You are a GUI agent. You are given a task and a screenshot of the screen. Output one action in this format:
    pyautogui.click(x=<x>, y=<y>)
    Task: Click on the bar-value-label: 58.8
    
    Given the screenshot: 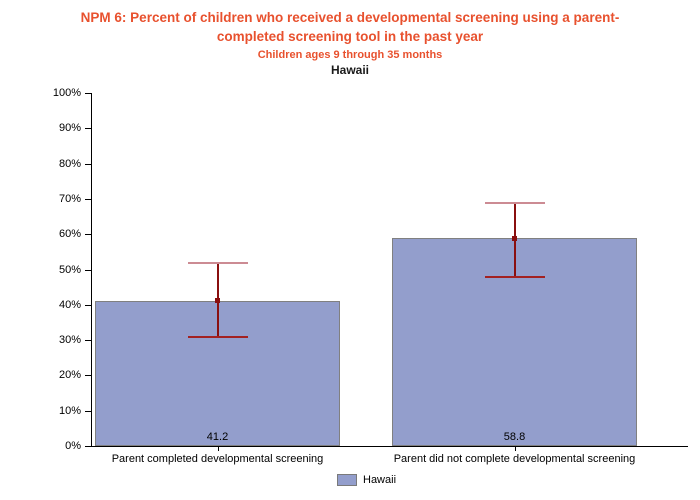 What is the action you would take?
    pyautogui.click(x=514, y=437)
    